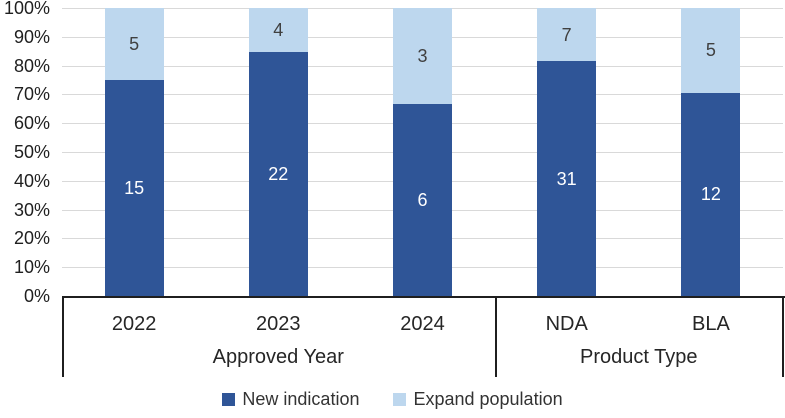 This screenshot has width=785, height=418. What do you see at coordinates (400, 399) in the screenshot?
I see `legend-swatch-expand-population` at bounding box center [400, 399].